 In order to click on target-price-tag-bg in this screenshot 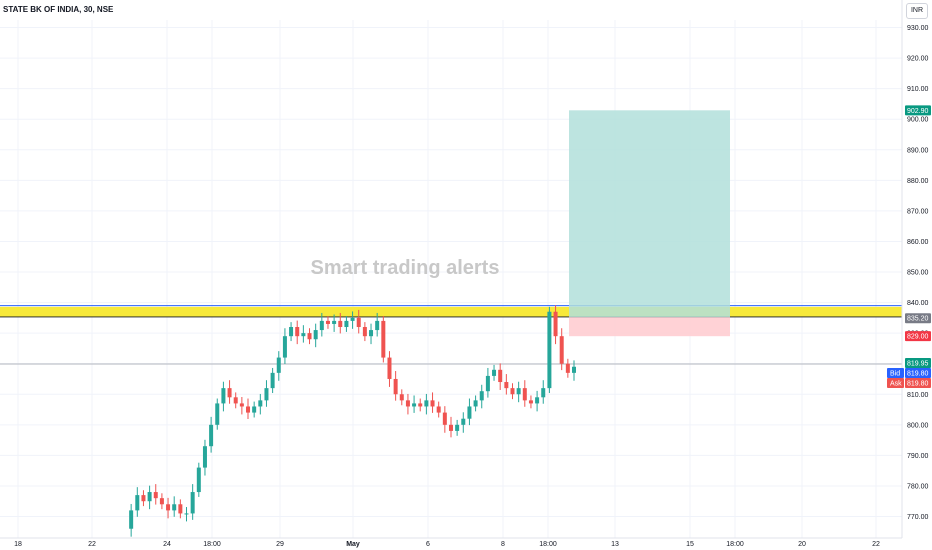, I will do `click(918, 110)`.